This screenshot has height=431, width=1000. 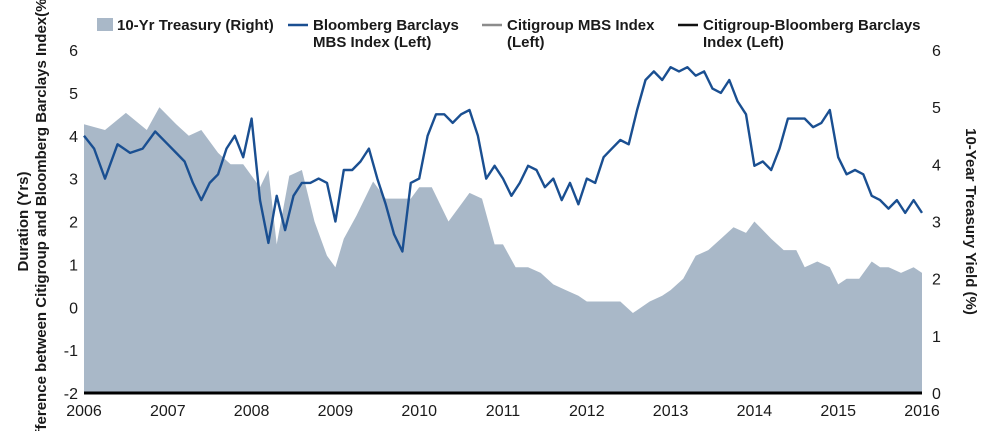 What do you see at coordinates (526, 42) in the screenshot?
I see `legend-label: (Left)` at bounding box center [526, 42].